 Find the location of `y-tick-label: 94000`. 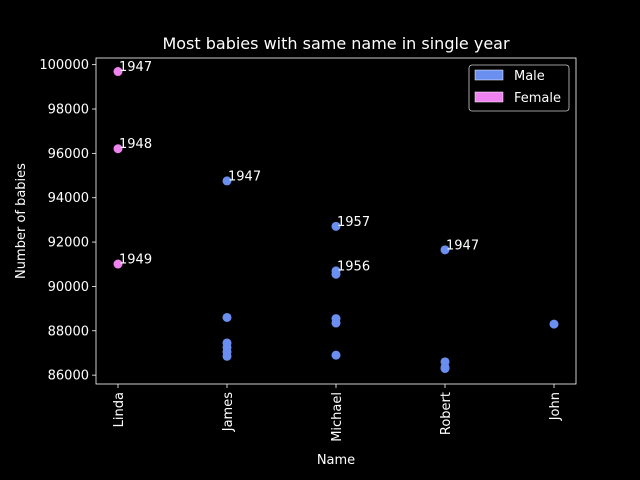

y-tick-label: 94000 is located at coordinates (68, 198).